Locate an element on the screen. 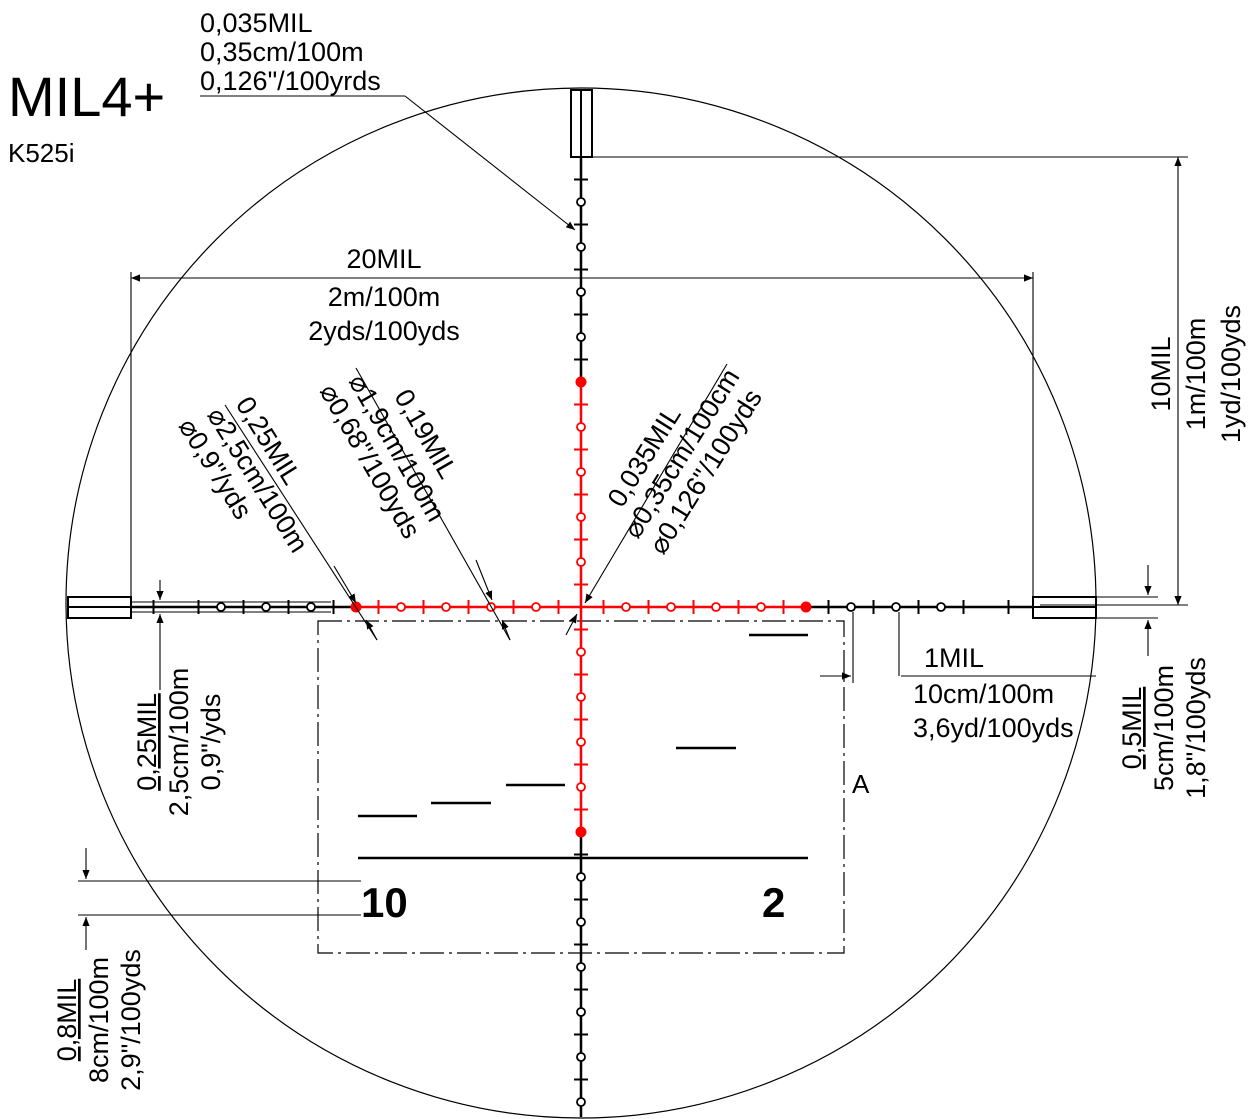 The width and height of the screenshot is (1258, 1119). post-thickness-line: 0,5MIL is located at coordinates (1132, 728).